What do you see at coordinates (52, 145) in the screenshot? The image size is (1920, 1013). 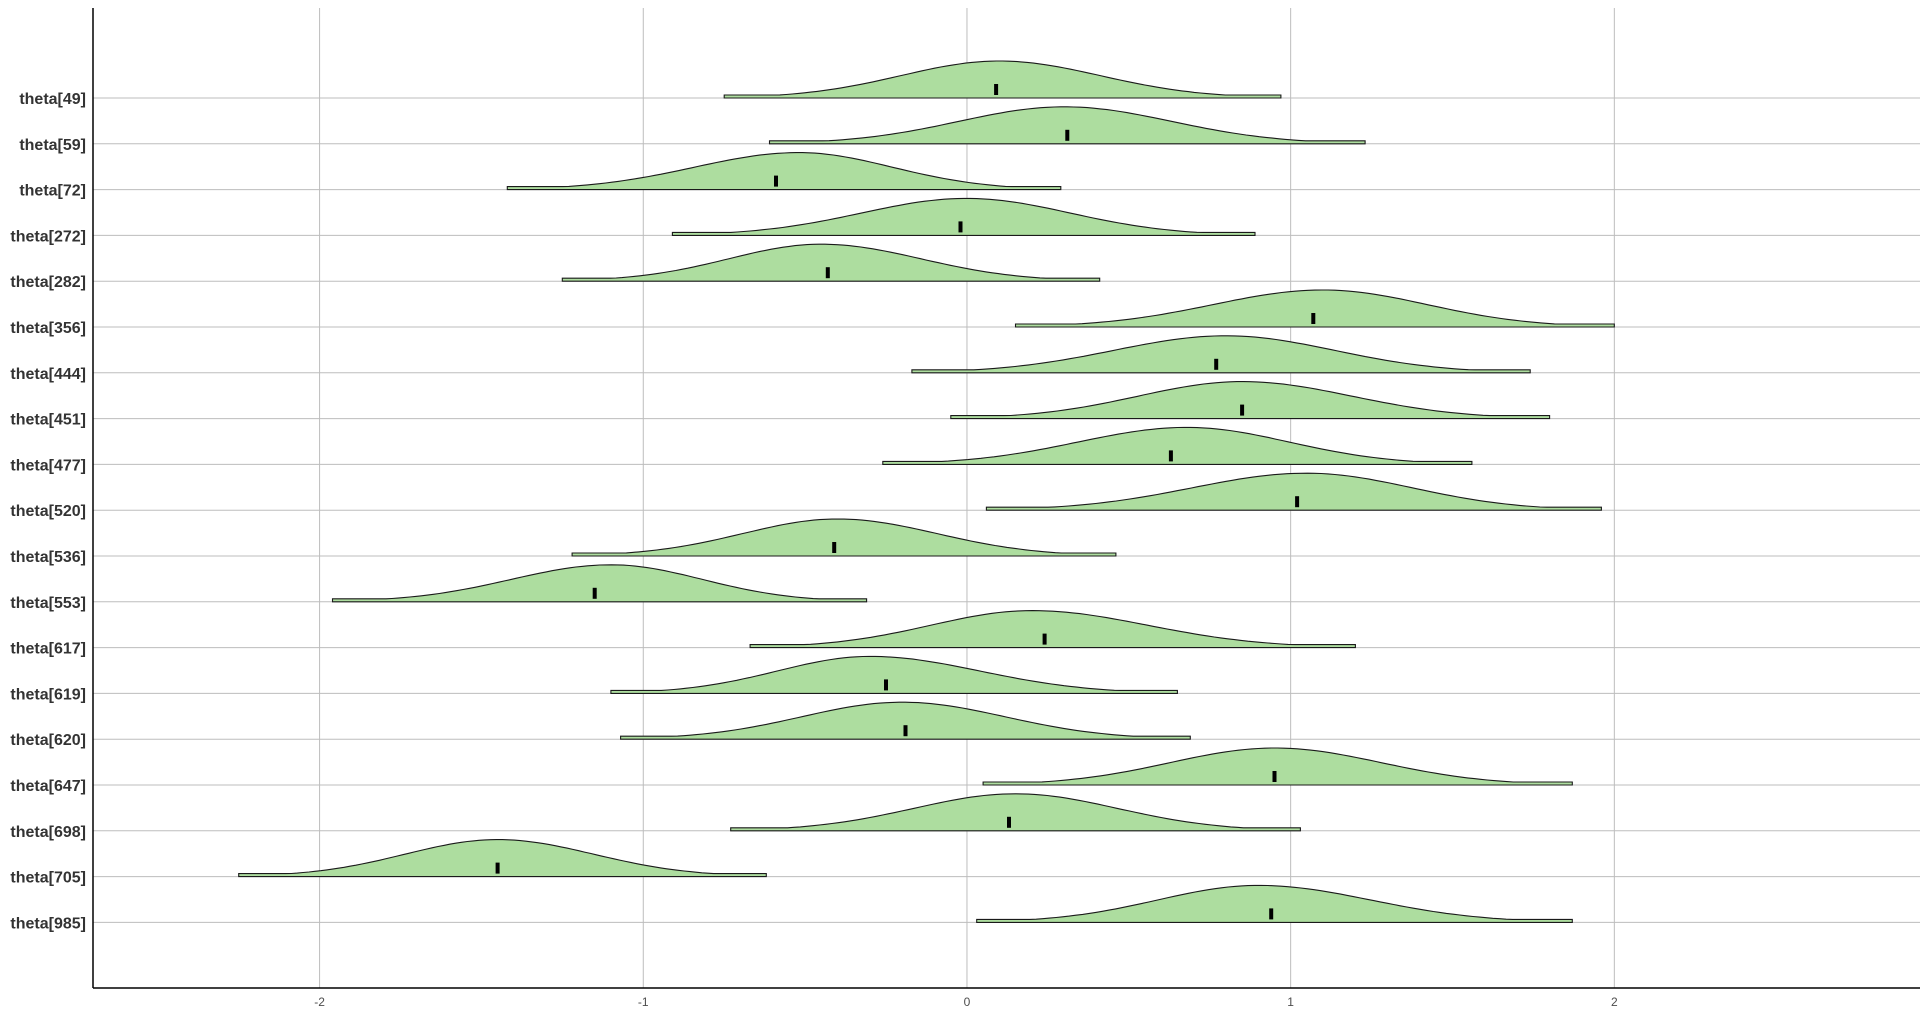 I see `y-tick-label: theta[59]` at bounding box center [52, 145].